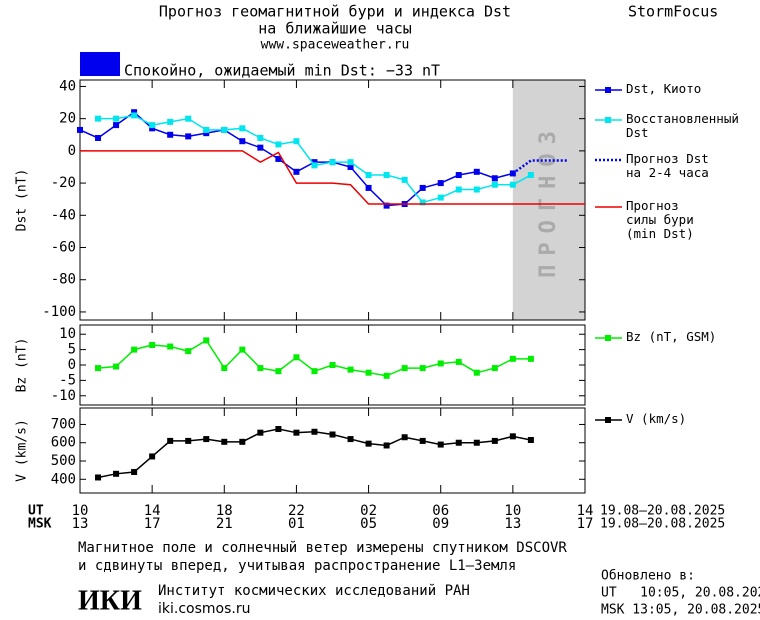 This screenshot has height=620, width=760. Describe the element at coordinates (67, 334) in the screenshot. I see `y-tick-label: 10` at that location.